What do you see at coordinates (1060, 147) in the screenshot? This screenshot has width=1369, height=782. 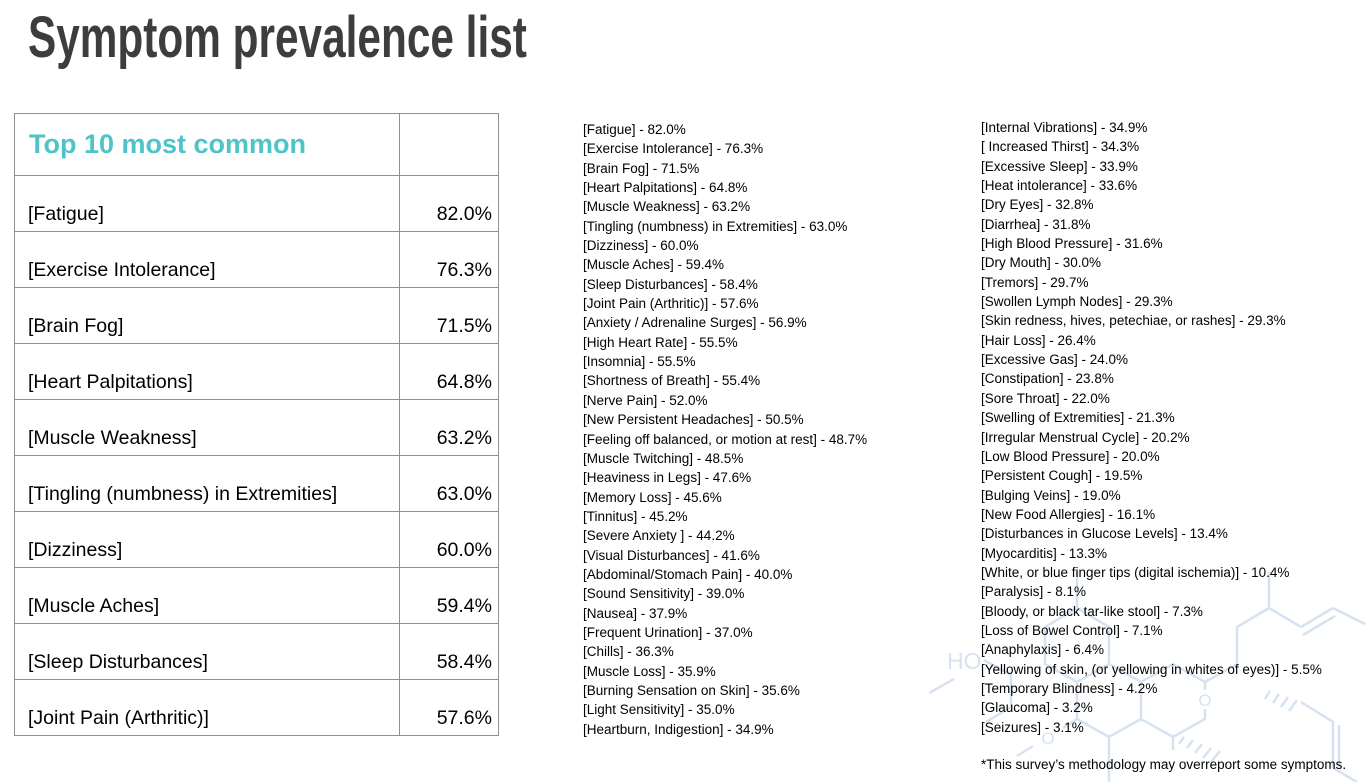 I see `list-item: [ Increased Thirst] - 34.3%` at bounding box center [1060, 147].